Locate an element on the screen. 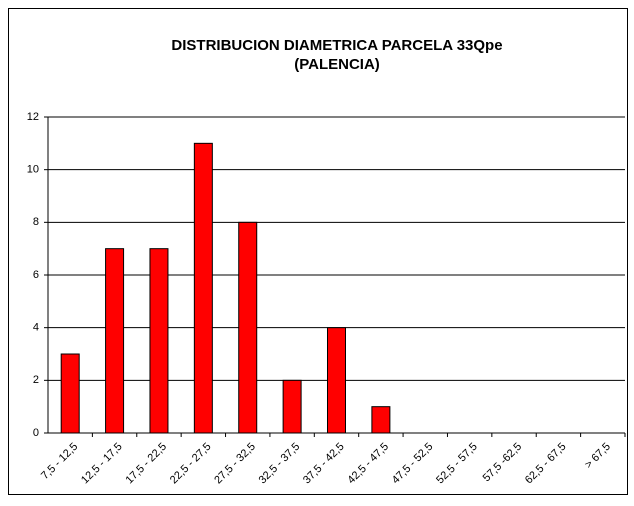 This screenshot has height=506, width=634. y-tick-label: 2 is located at coordinates (36, 380).